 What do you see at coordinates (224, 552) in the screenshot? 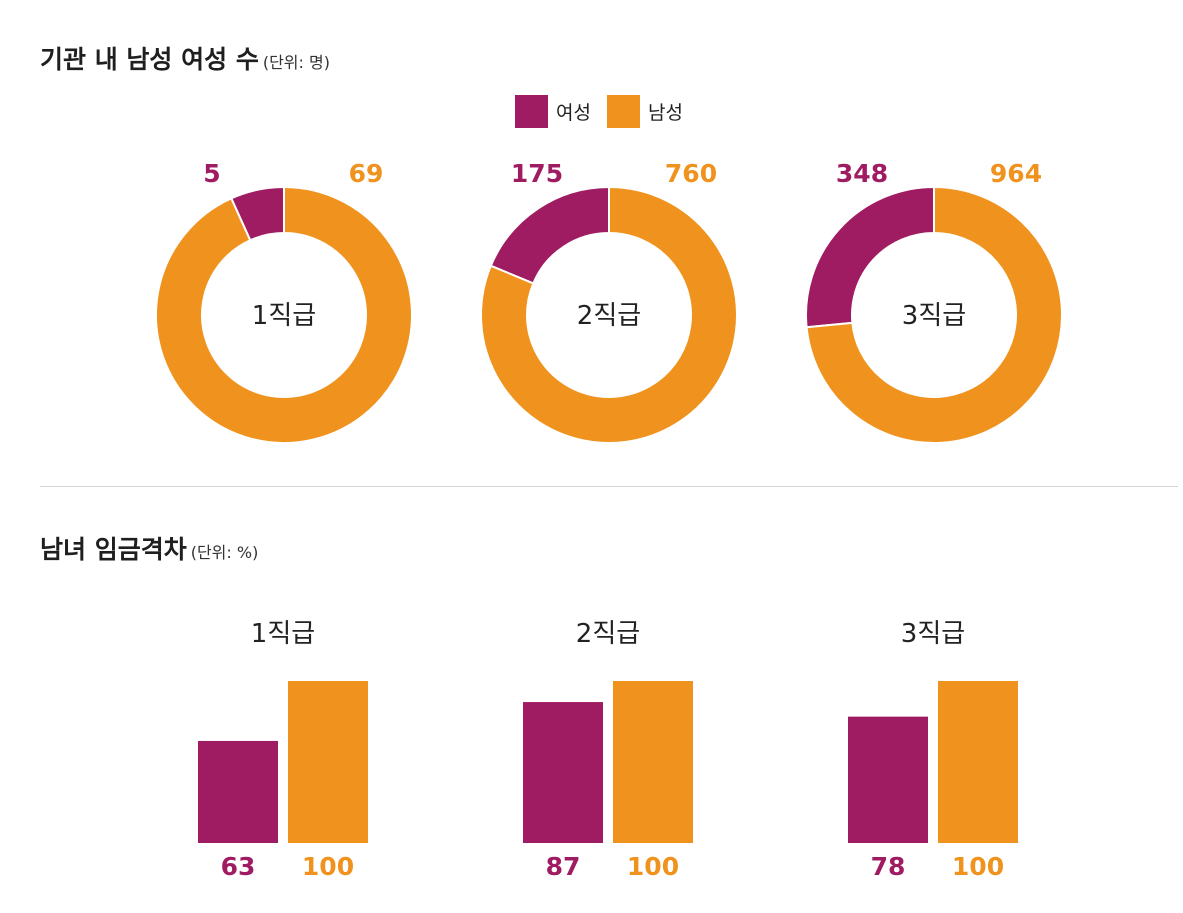
I see `wage-unit: (단위: %)` at bounding box center [224, 552].